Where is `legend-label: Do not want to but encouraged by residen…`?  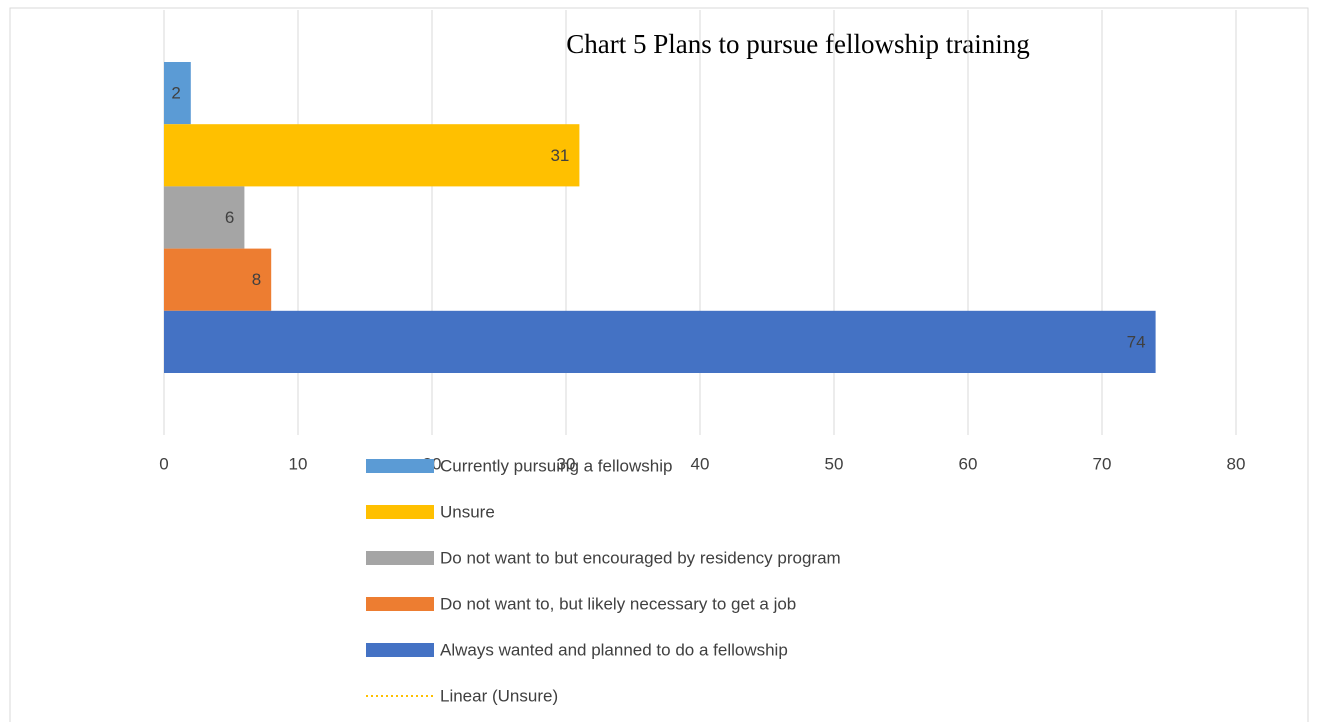
legend-label: Do not want to but encouraged by residen… is located at coordinates (640, 557).